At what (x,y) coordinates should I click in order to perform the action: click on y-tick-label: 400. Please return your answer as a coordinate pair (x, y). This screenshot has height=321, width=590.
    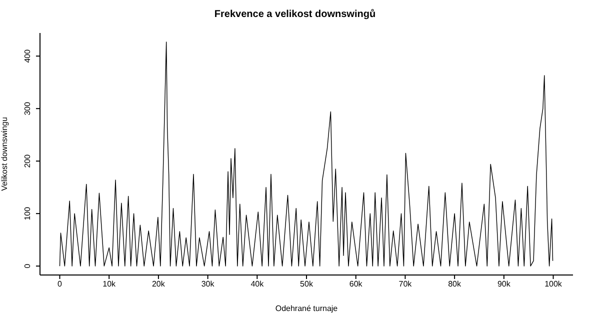
    Looking at the image, I should click on (27, 55).